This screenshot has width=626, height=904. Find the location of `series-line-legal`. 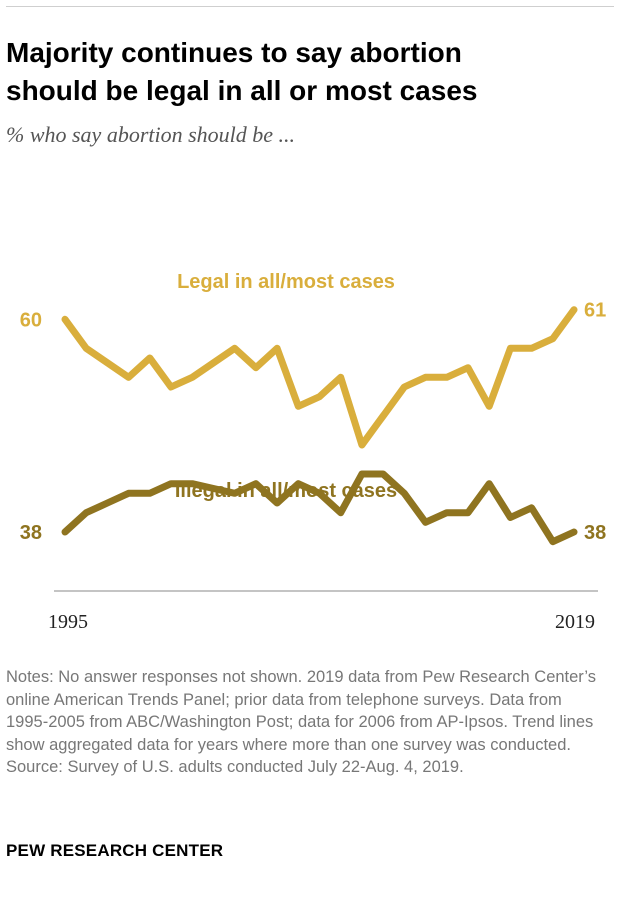

series-line-legal is located at coordinates (319, 377).